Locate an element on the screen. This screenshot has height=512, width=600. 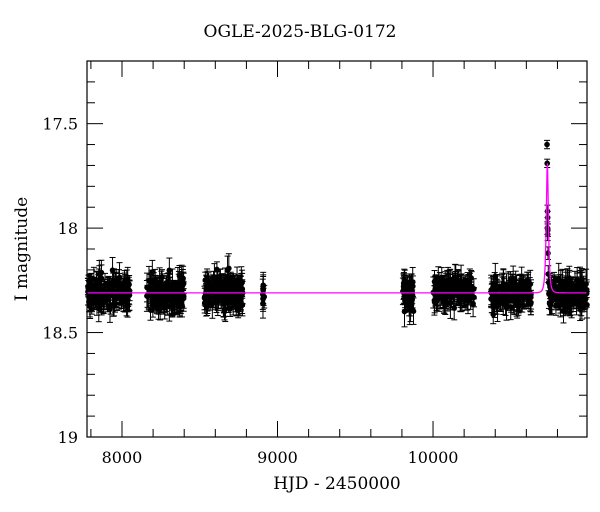
y-tick-label: 18 is located at coordinates (68, 228).